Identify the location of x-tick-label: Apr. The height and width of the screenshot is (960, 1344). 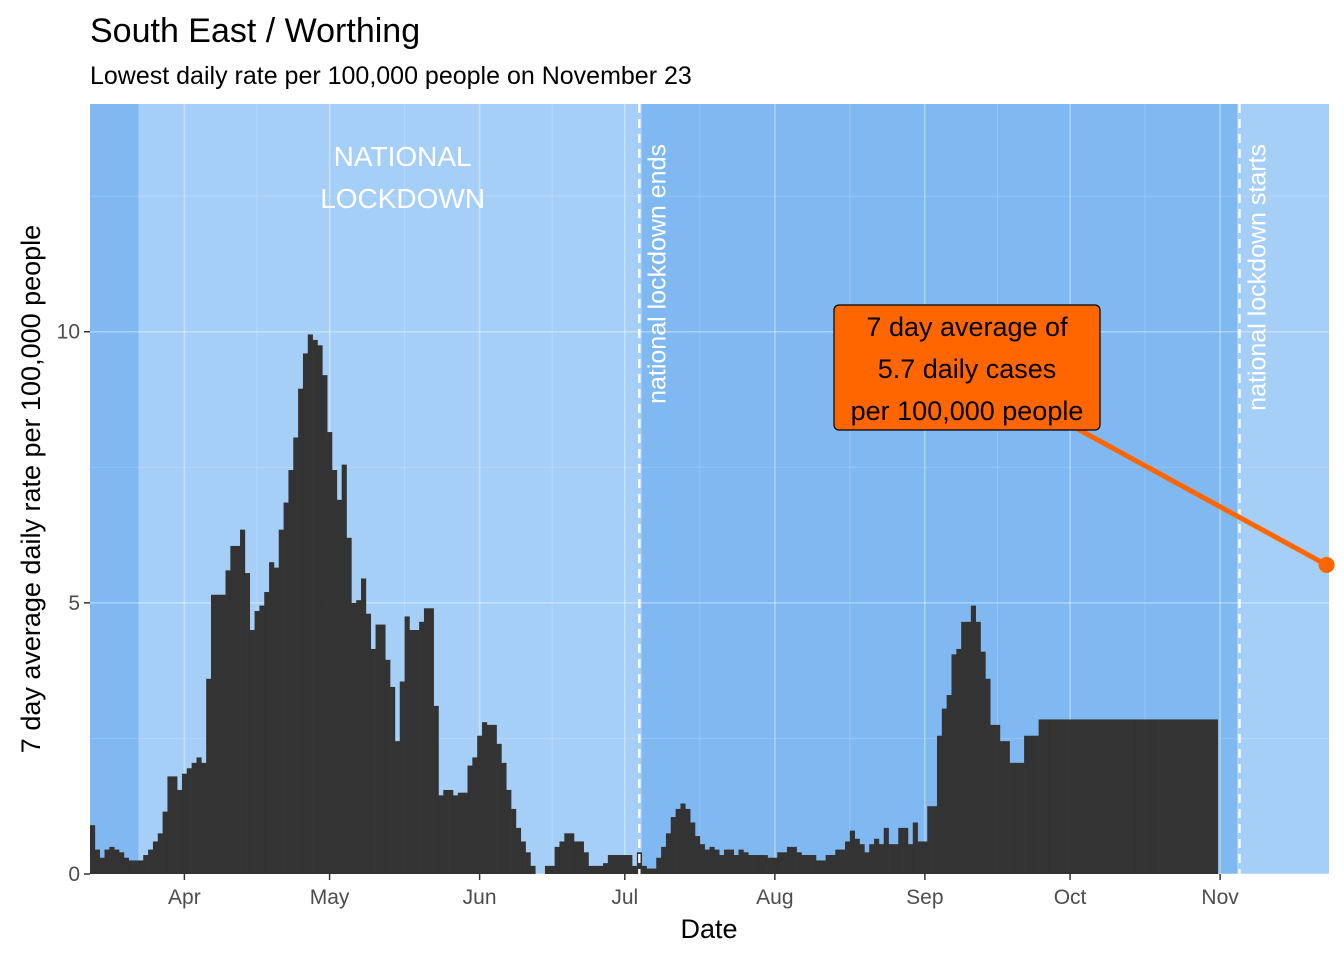
(184, 897).